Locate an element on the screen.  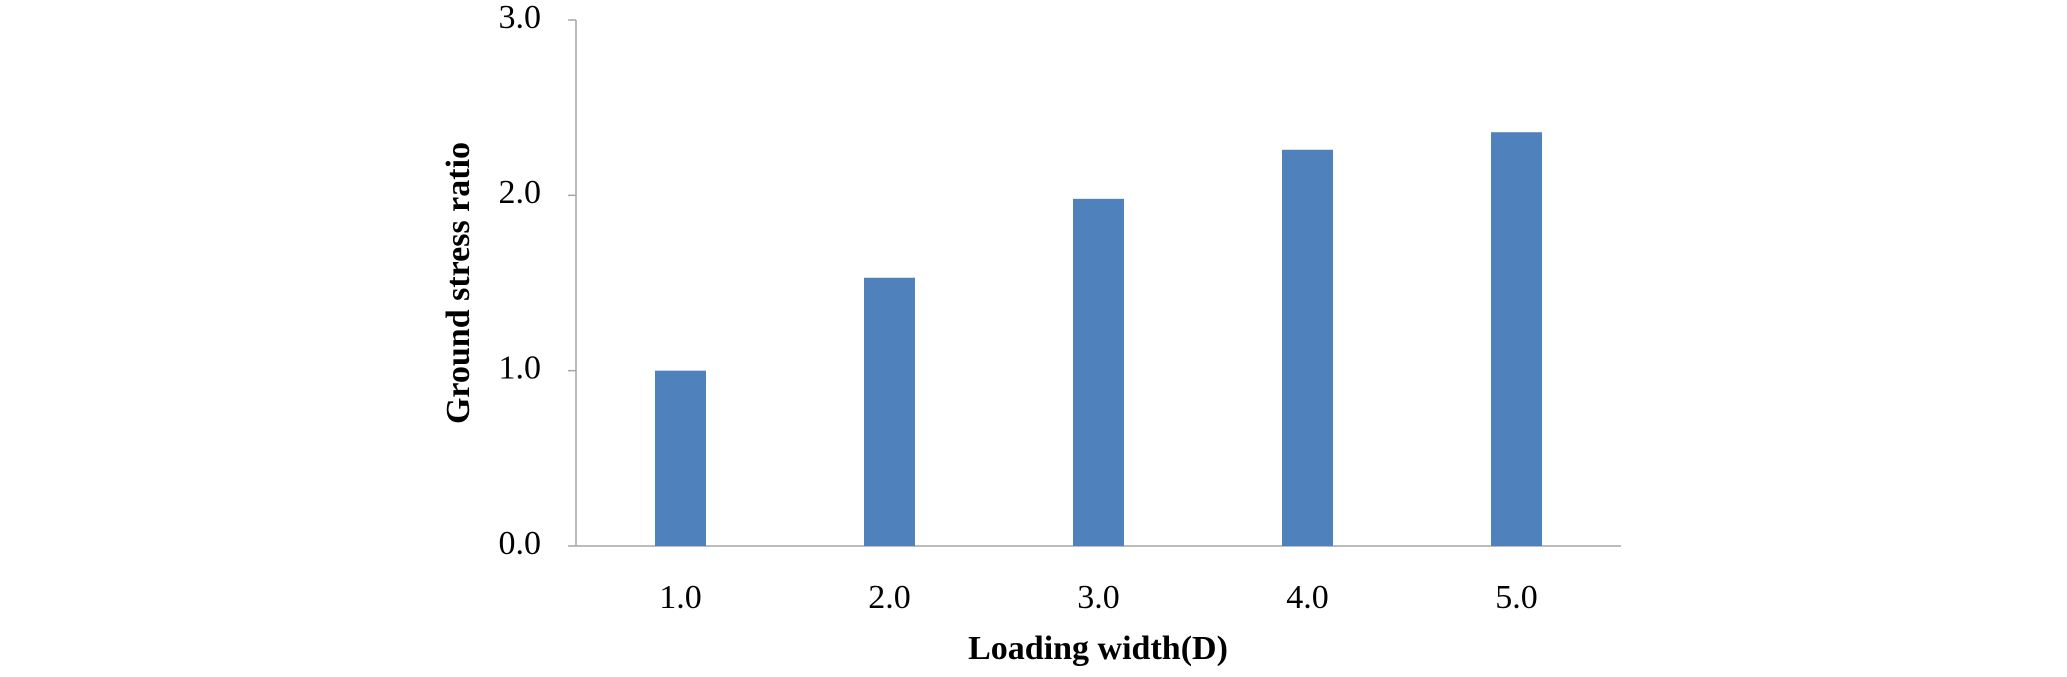
x-tick-label: 1.0 is located at coordinates (680, 597).